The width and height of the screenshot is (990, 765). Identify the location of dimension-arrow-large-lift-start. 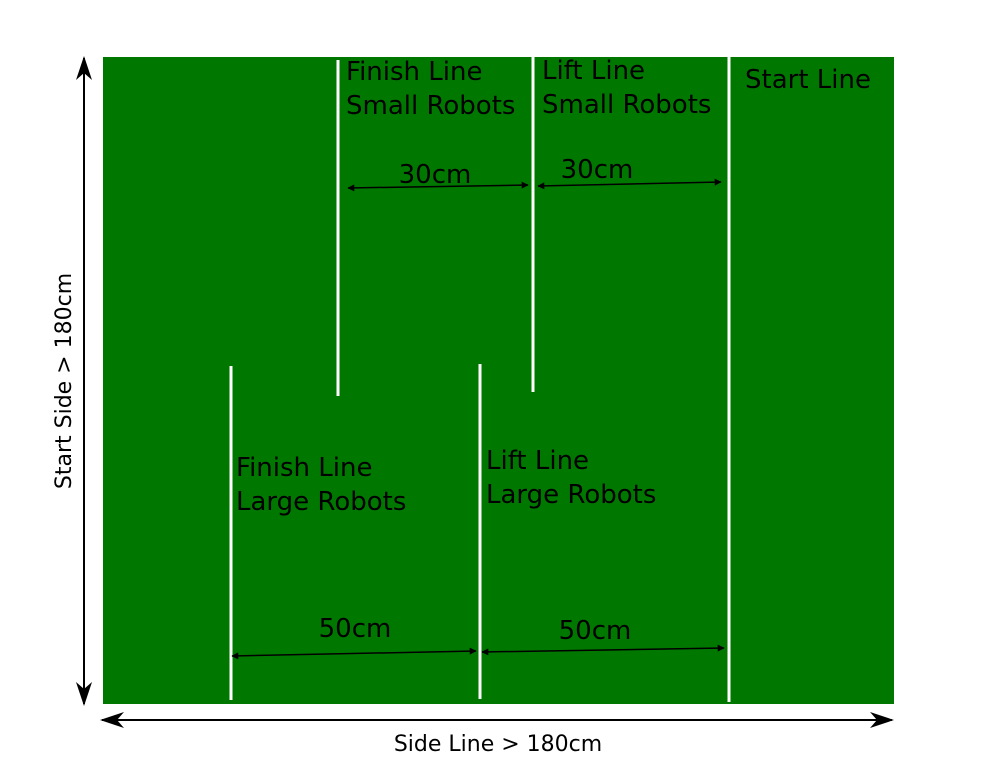
(603, 650).